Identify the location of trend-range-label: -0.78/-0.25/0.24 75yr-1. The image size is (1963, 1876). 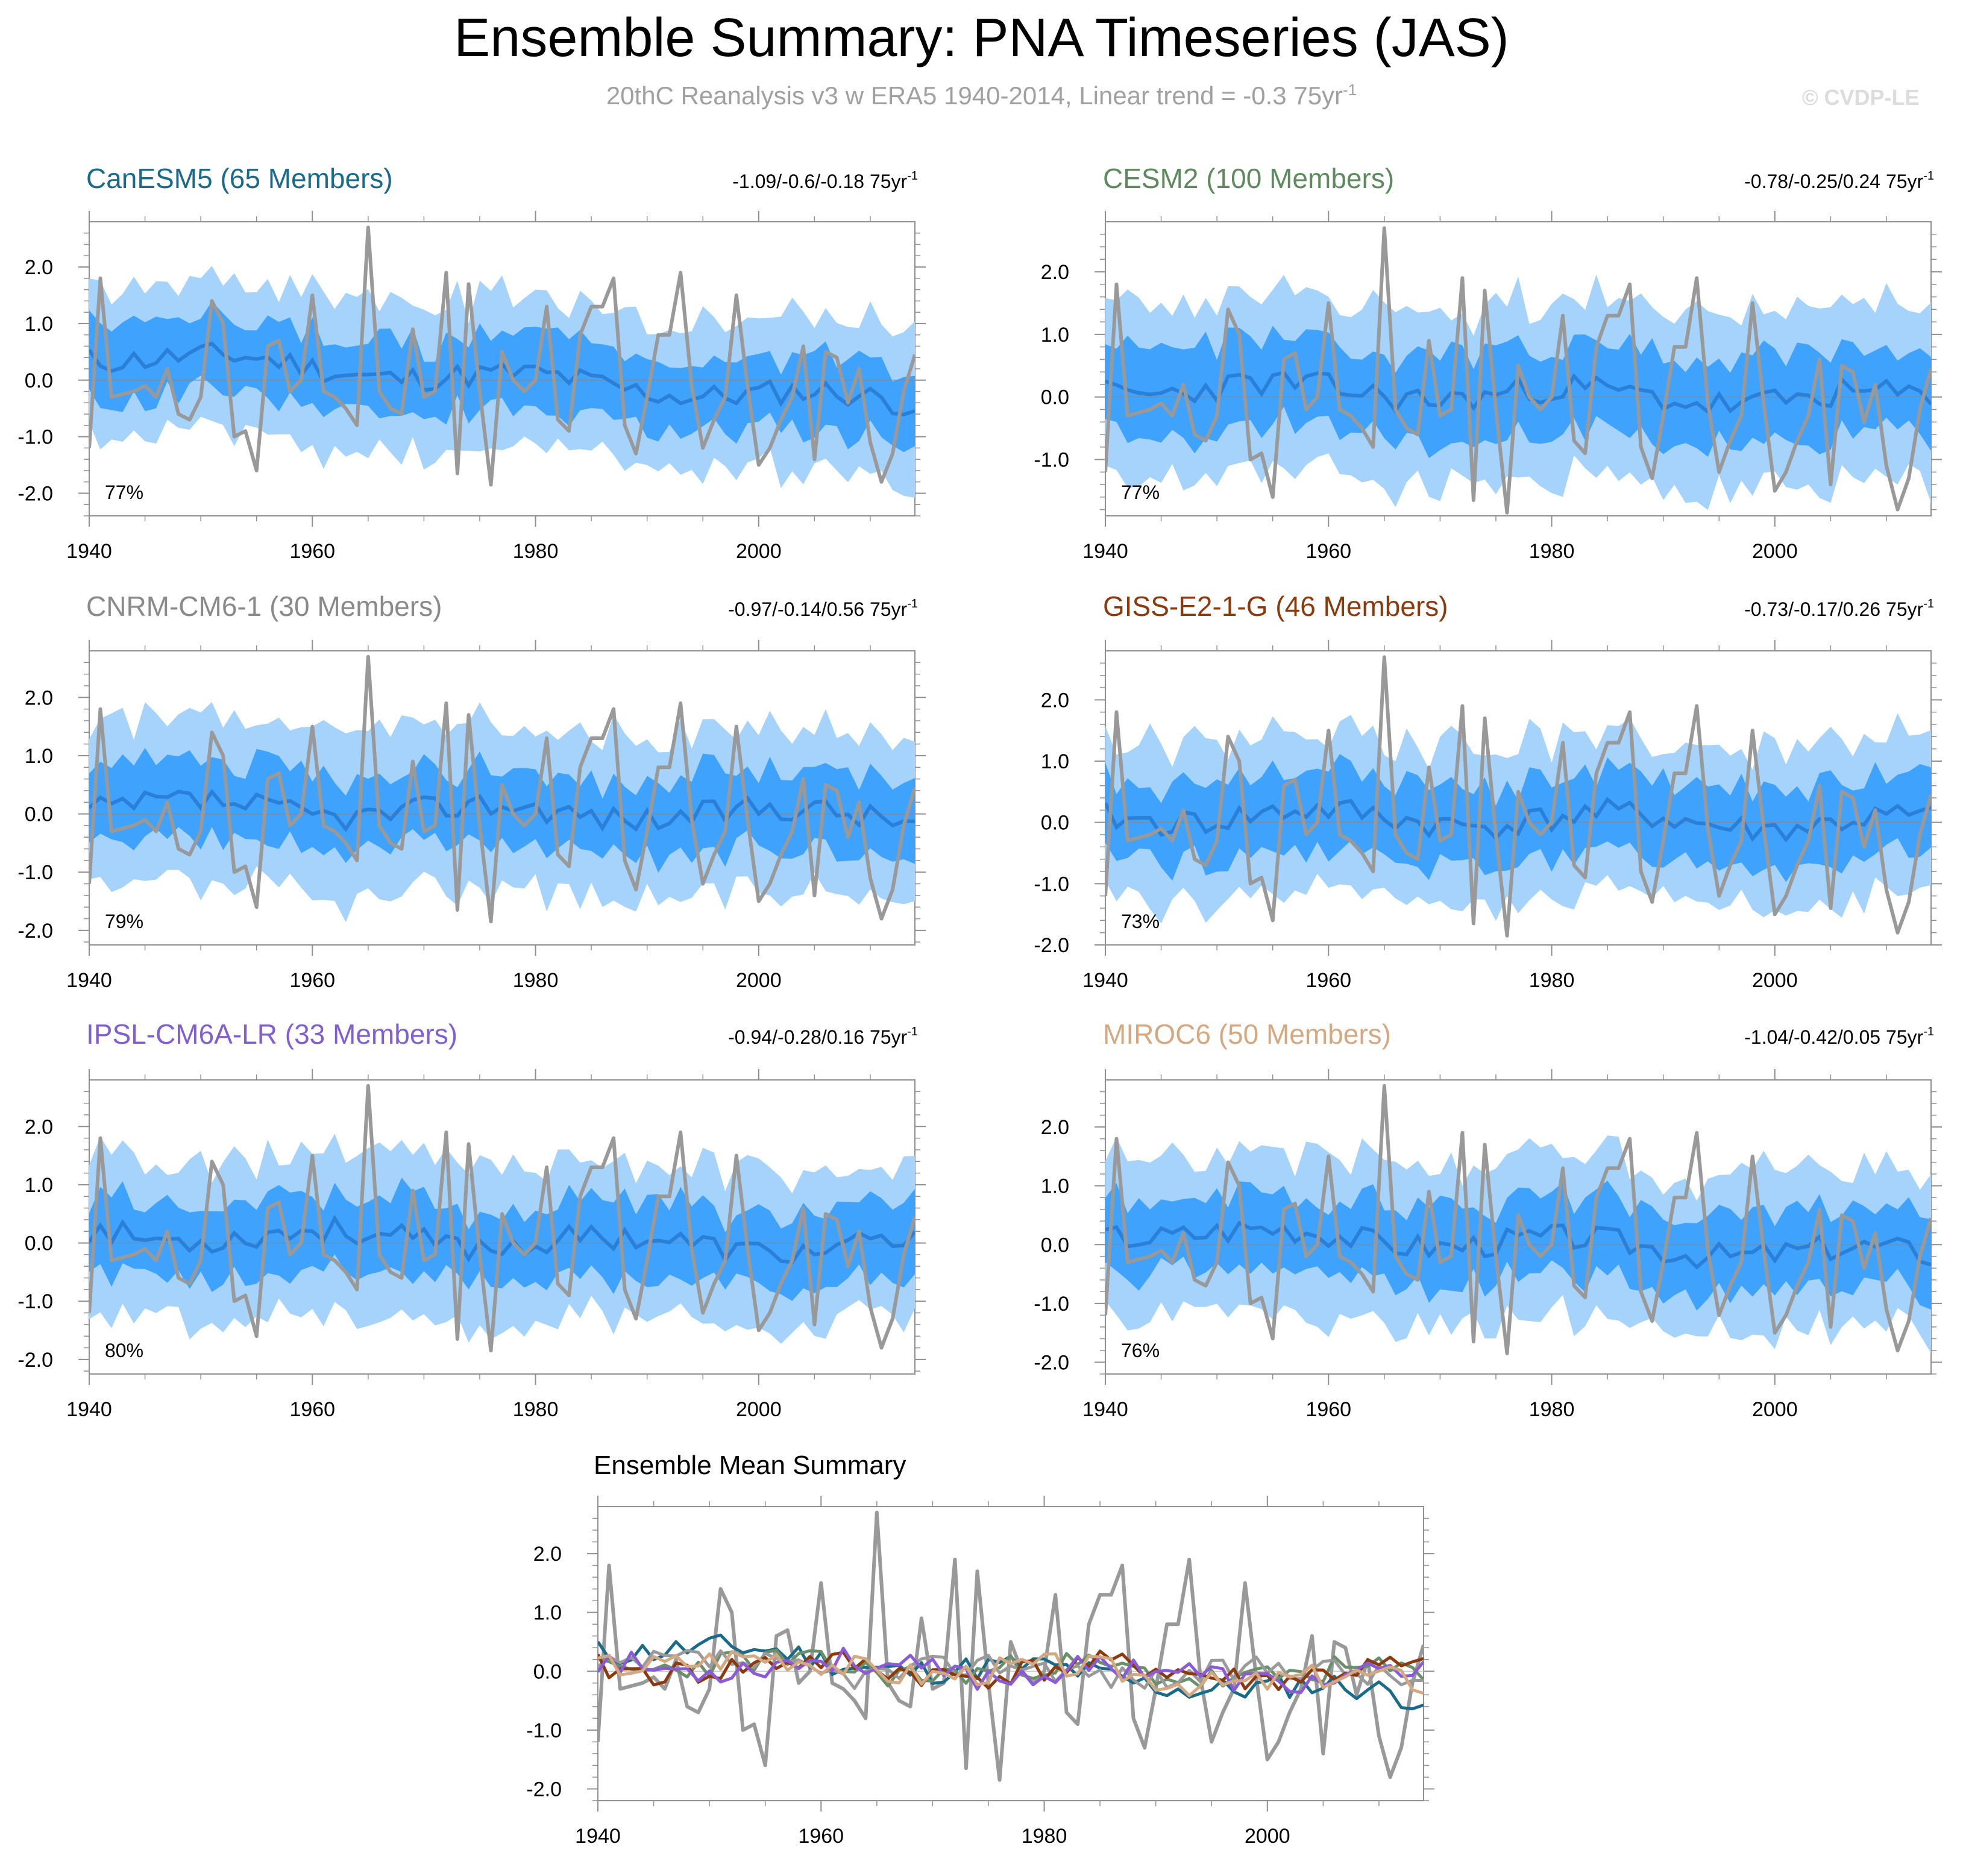
(1839, 180).